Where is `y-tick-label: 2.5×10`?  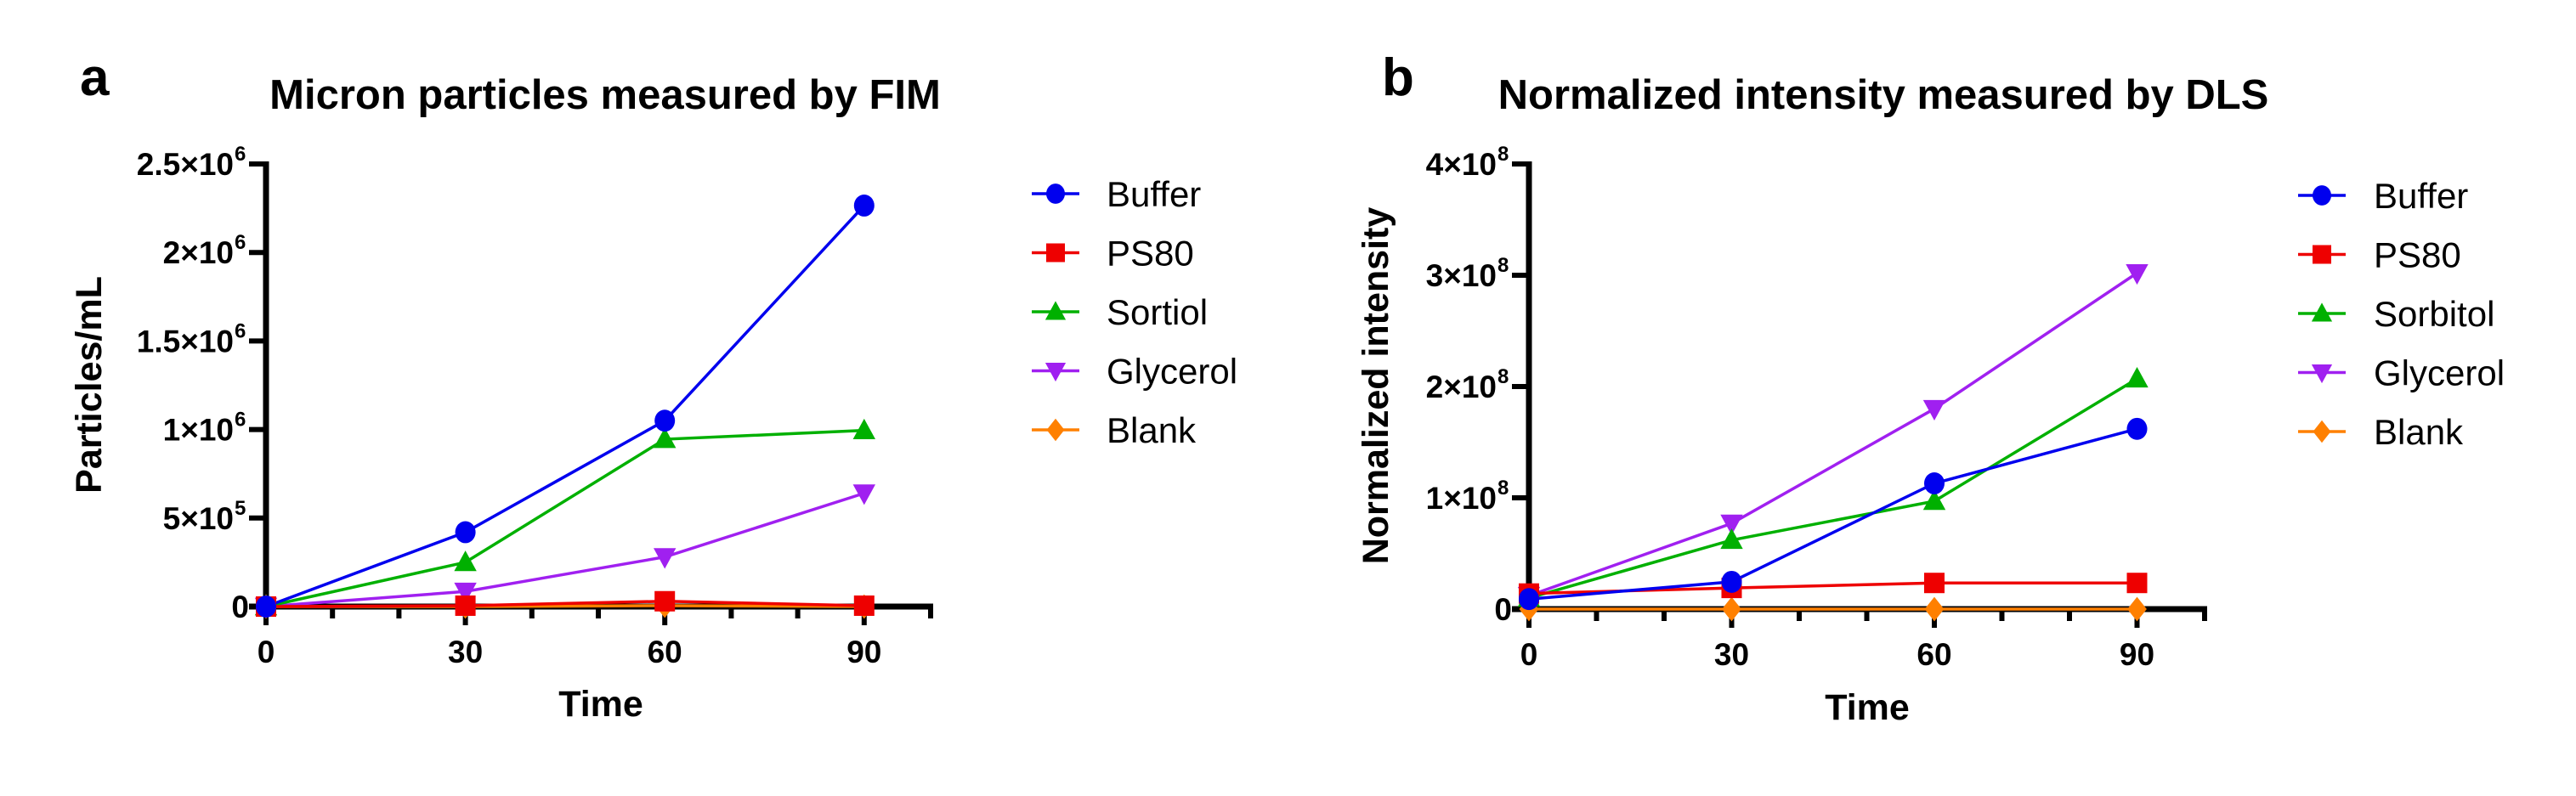
y-tick-label: 2.5×10 is located at coordinates (185, 164).